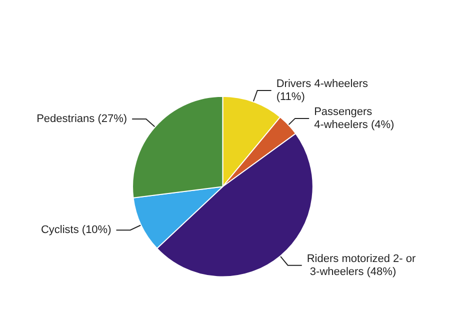 The height and width of the screenshot is (311, 464). I want to click on slice-label: Cyclists (10%), so click(76, 230).